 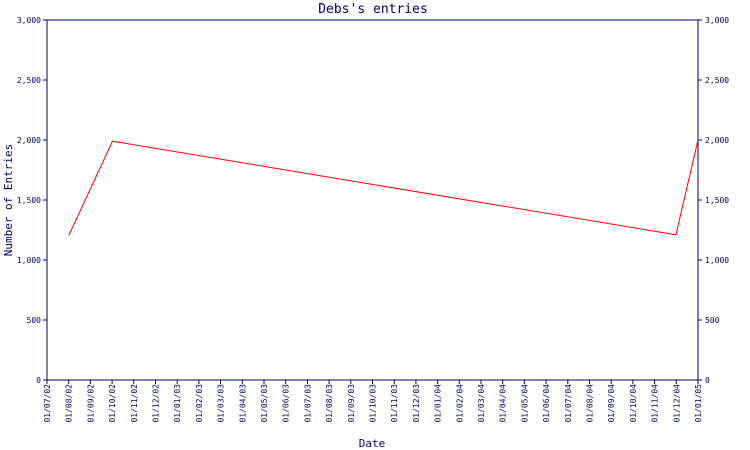 What do you see at coordinates (717, 260) in the screenshot?
I see `right-y-tick-label: 1,000` at bounding box center [717, 260].